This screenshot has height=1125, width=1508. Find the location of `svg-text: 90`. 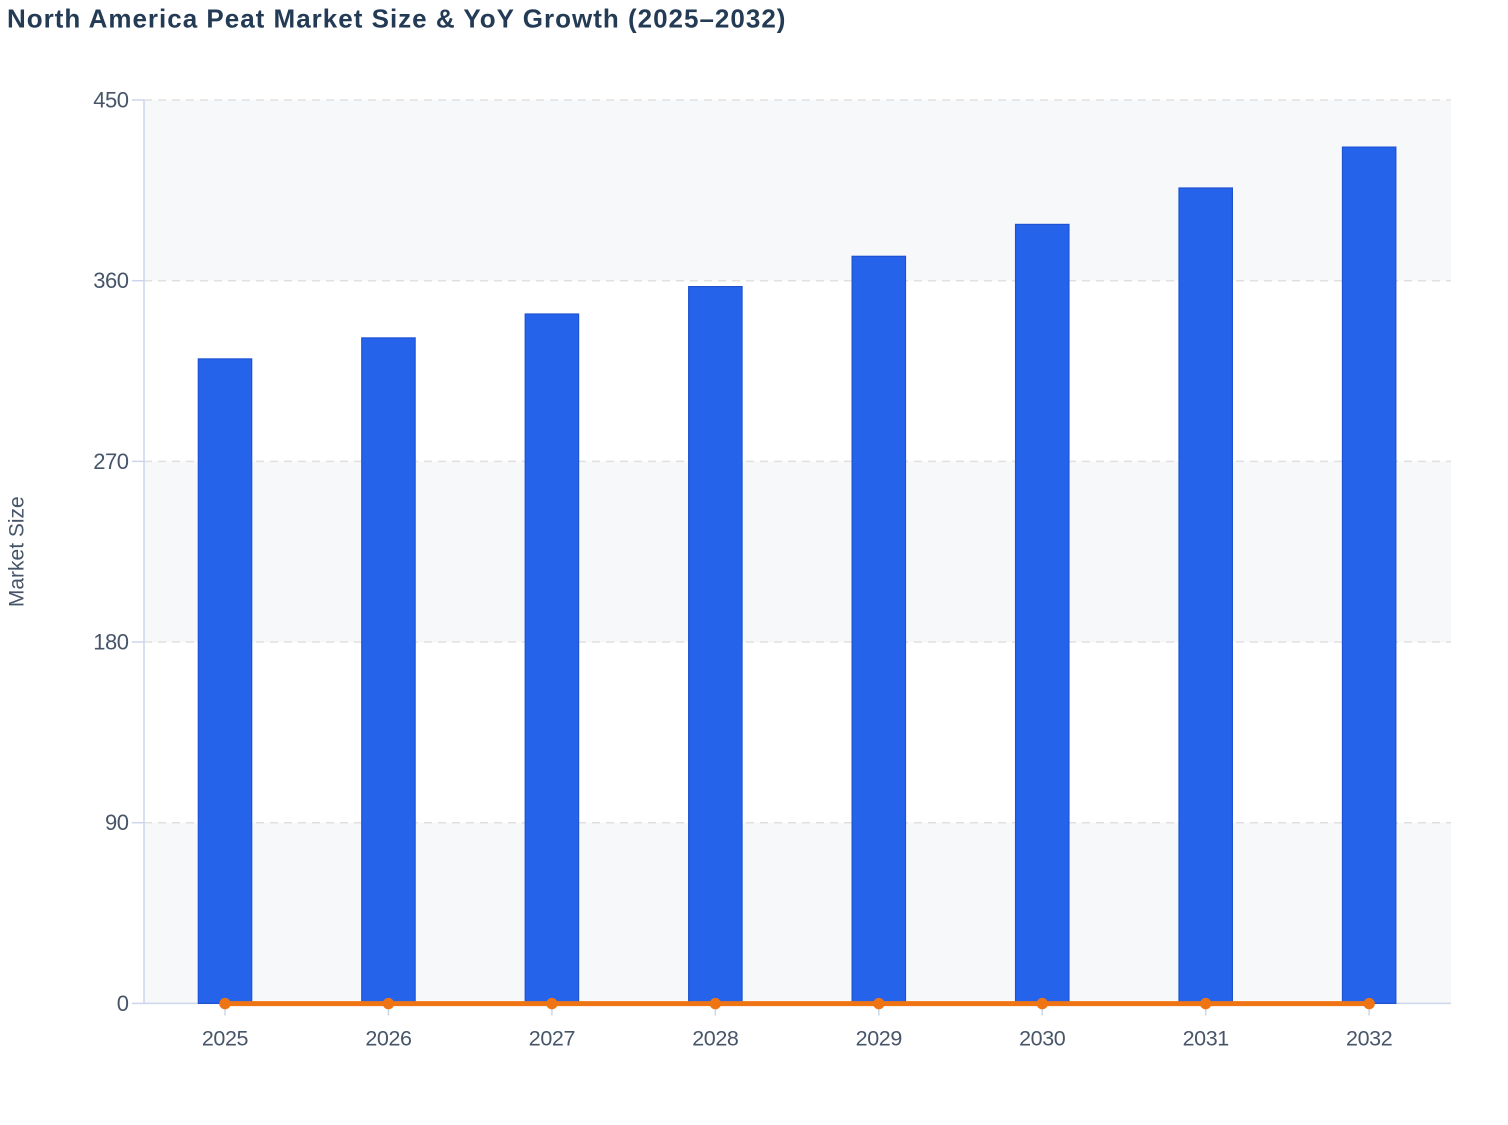

svg-text: 90 is located at coordinates (117, 822).